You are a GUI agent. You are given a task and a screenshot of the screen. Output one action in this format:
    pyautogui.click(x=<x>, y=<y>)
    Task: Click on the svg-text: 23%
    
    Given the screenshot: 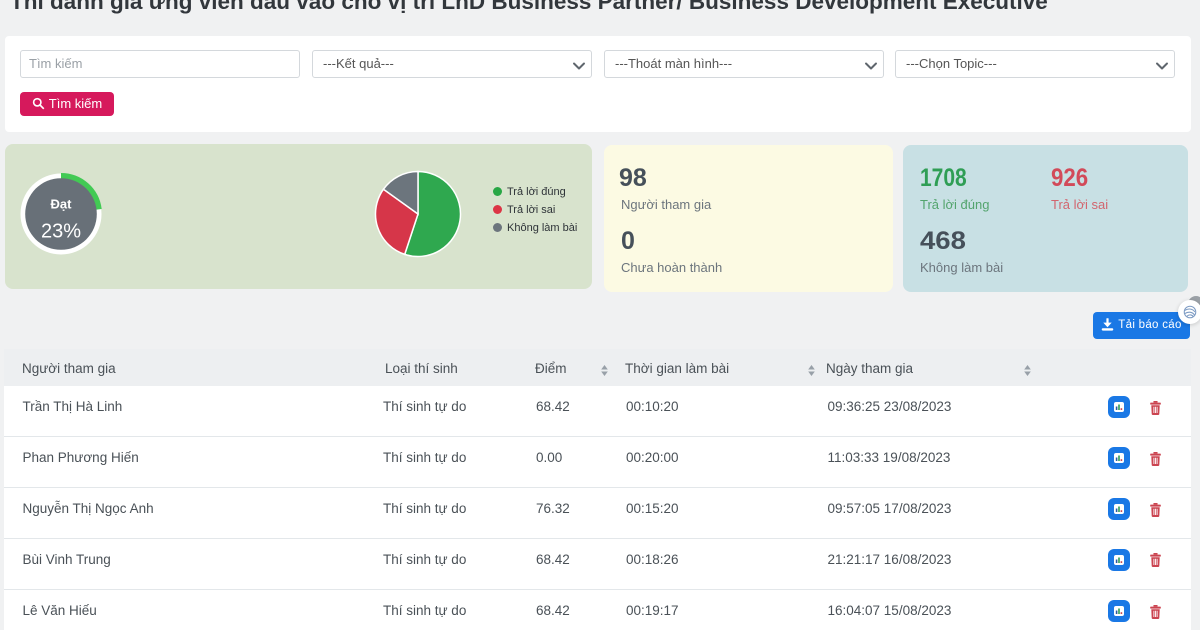 What is the action you would take?
    pyautogui.click(x=61, y=232)
    